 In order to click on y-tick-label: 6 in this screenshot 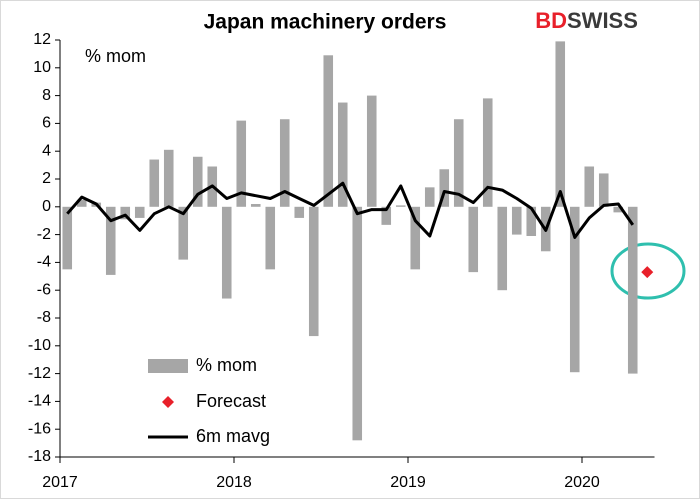, I will do `click(46, 123)`.